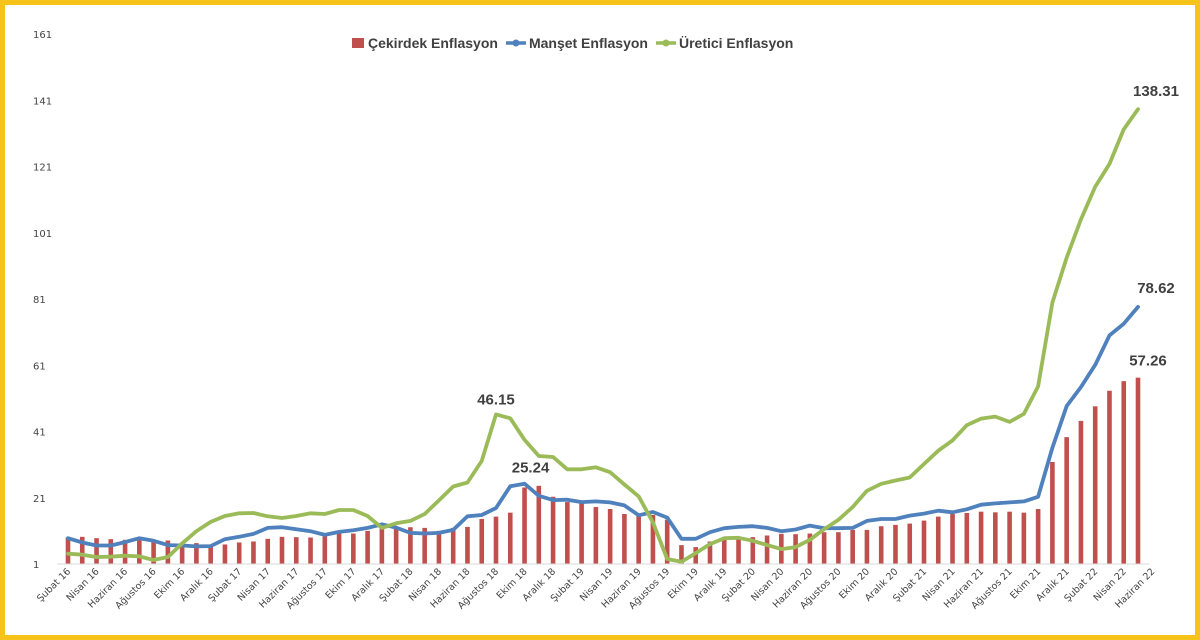 This screenshot has height=640, width=1200. Describe the element at coordinates (588, 43) in the screenshot. I see `legend-label: Manşet Enflasyon` at that location.